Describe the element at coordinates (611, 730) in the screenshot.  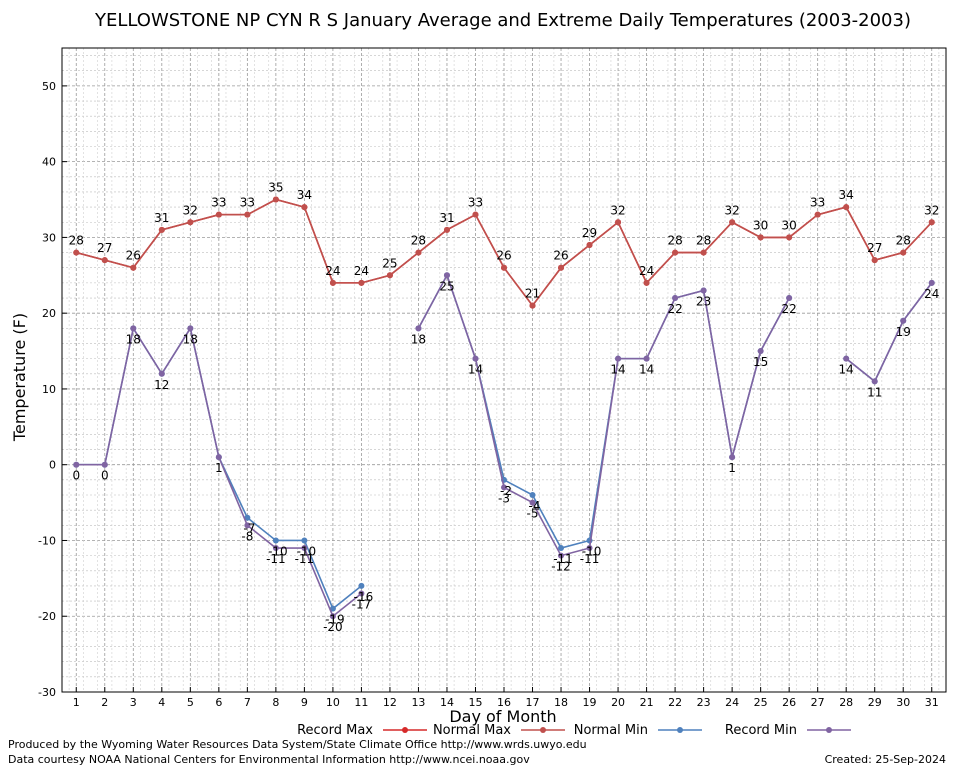
I see `legend-label: Normal Min` at that location.